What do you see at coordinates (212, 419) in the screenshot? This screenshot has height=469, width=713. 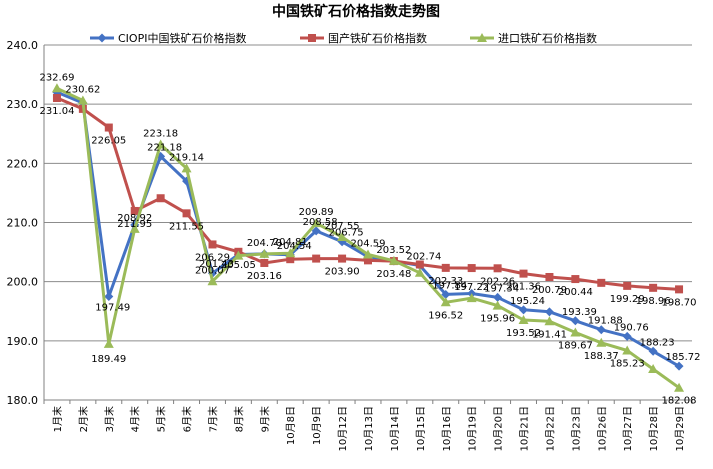 I see `x-tick-label: 7月末` at bounding box center [212, 419].